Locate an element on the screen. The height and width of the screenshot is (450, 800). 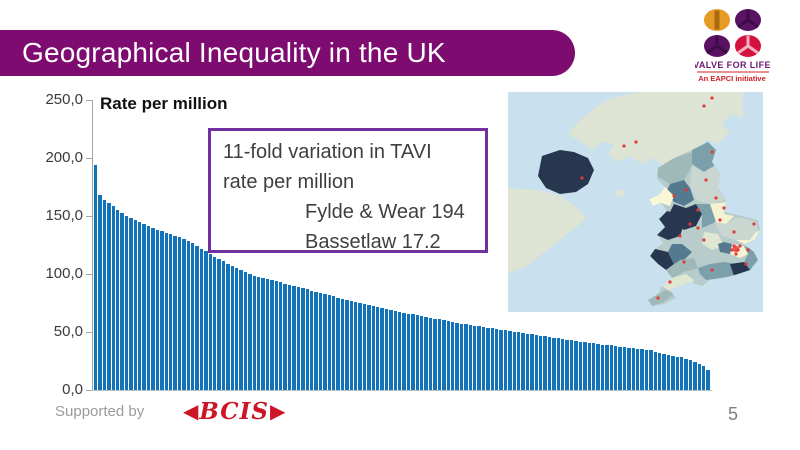
bcis-logo-text: BCIS is located at coordinates (234, 411).